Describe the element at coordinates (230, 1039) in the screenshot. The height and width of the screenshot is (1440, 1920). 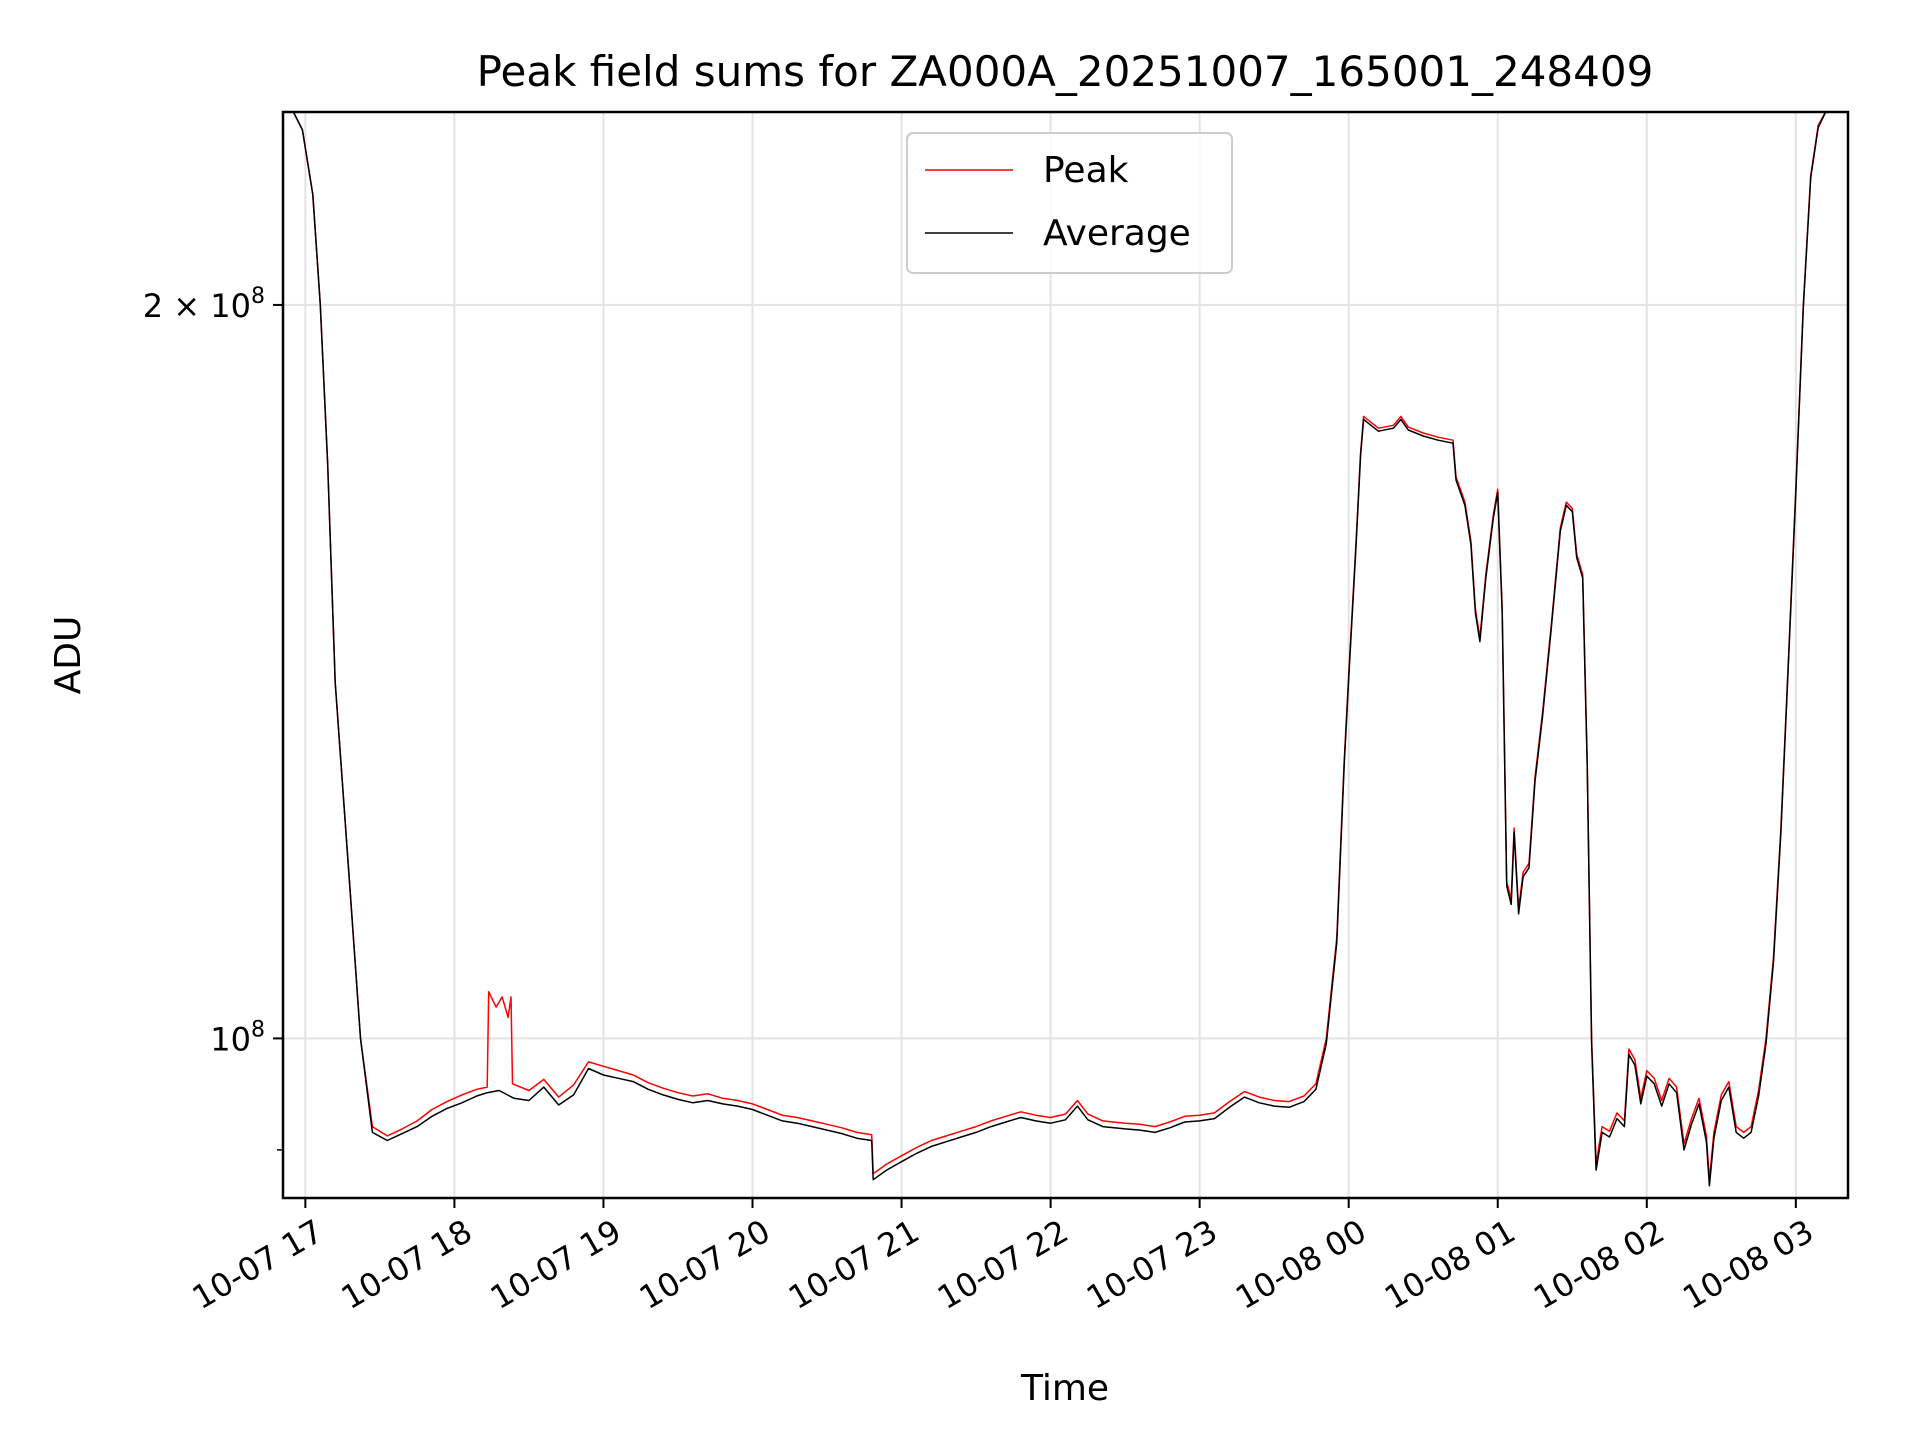
I see `y-tick-label-base: 10` at that location.